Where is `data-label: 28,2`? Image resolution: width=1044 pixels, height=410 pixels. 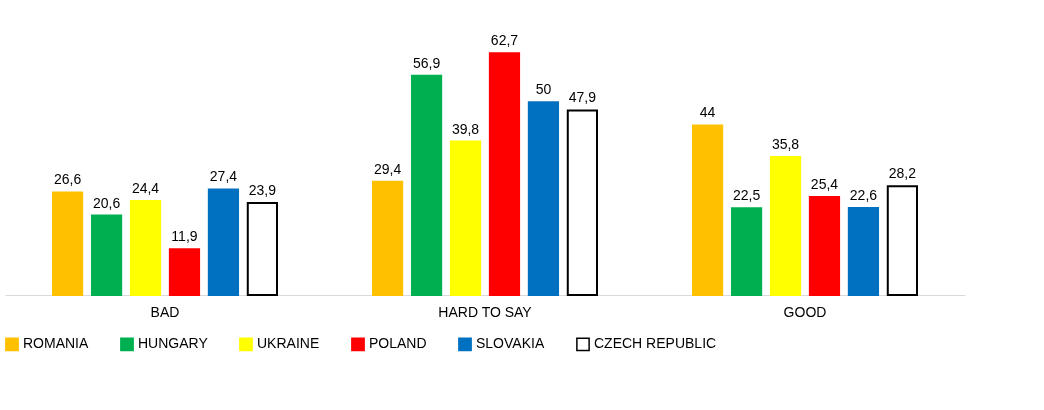
data-label: 28,2 is located at coordinates (902, 173).